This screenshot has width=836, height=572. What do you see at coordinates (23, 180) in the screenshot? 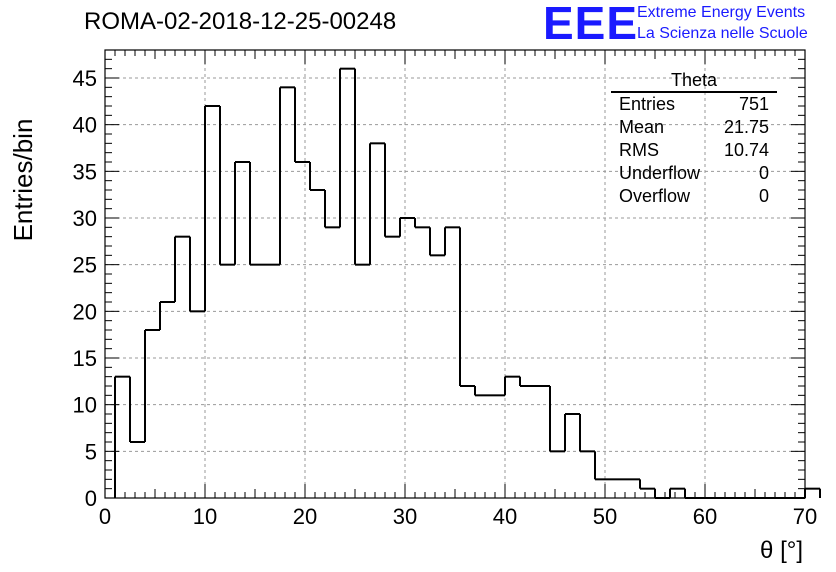
I see `y-axis-label: Entries/bin` at bounding box center [23, 180].